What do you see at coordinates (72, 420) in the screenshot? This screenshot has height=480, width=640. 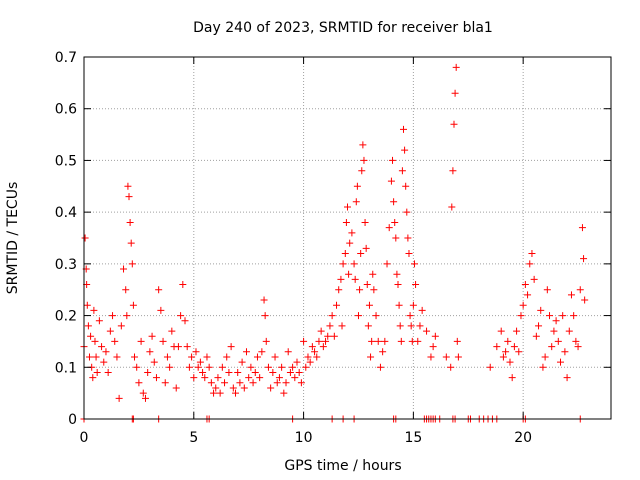 I see `y-tick-label: 0` at bounding box center [72, 420].